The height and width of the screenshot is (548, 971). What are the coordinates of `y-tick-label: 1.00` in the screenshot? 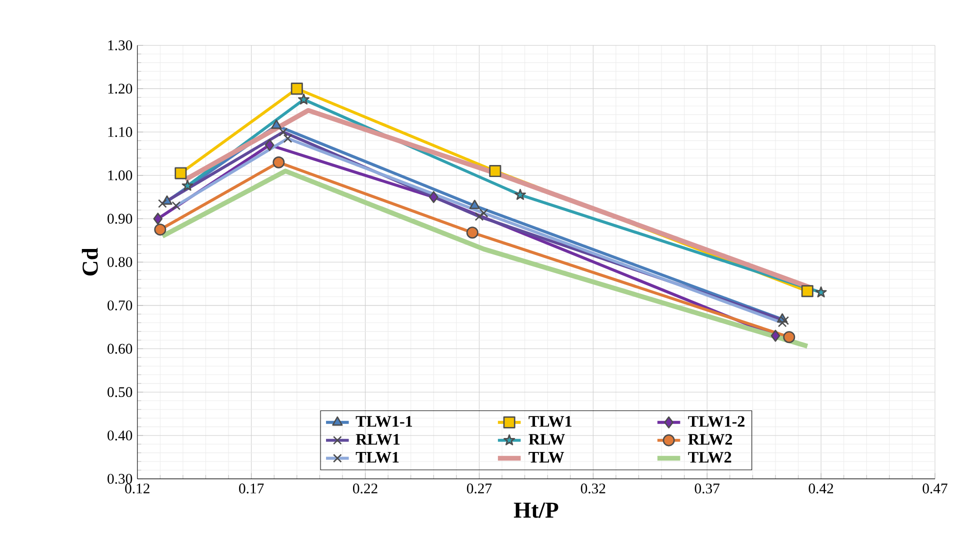 It's located at (120, 175).